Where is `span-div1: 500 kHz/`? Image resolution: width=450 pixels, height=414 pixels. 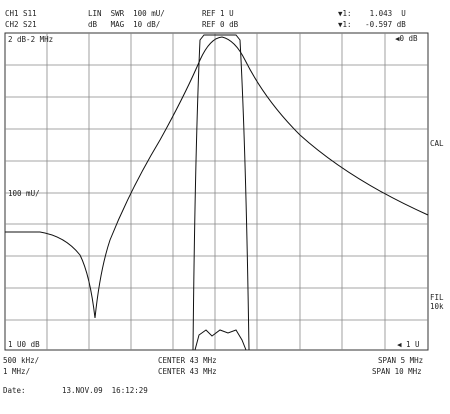
span-div1: 500 kHz/ is located at coordinates (21, 360).